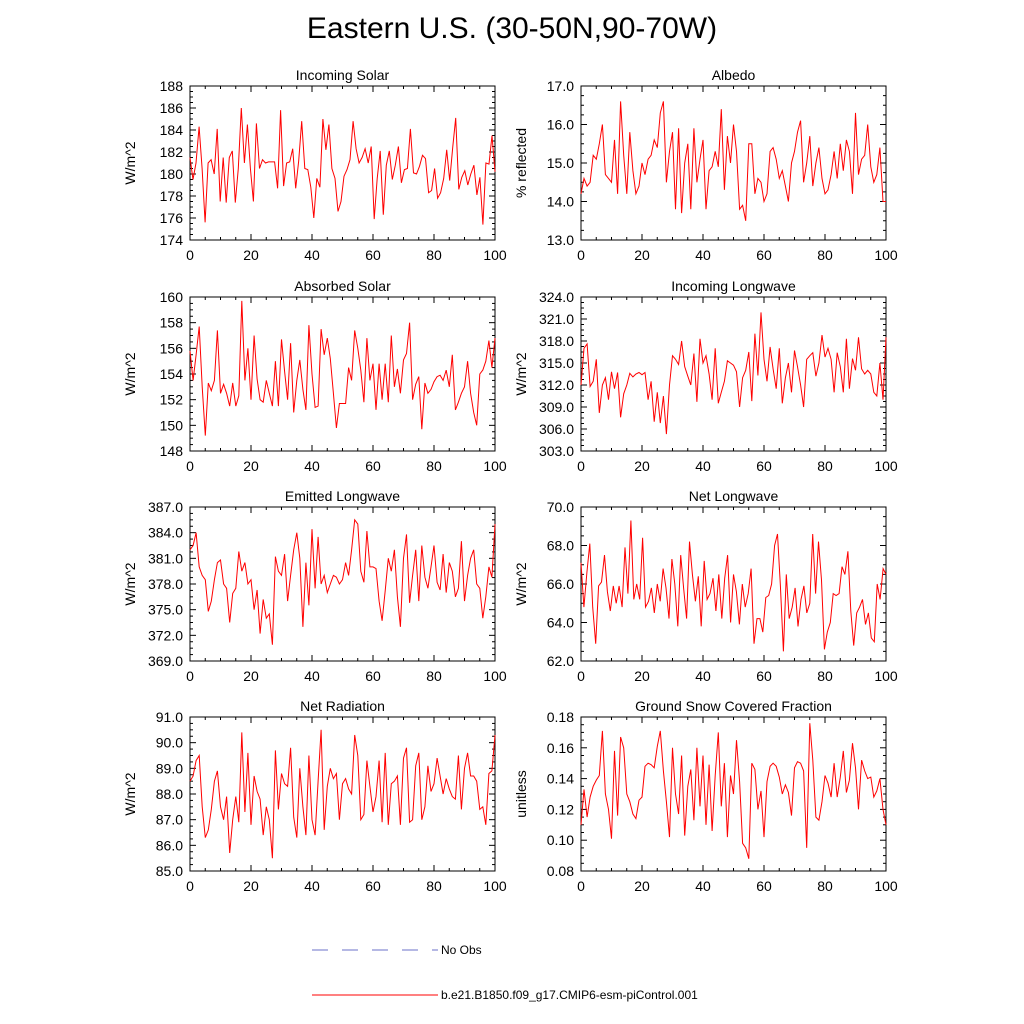 The height and width of the screenshot is (1024, 1024). I want to click on y-tick-label-albedo: 15.0, so click(560, 163).